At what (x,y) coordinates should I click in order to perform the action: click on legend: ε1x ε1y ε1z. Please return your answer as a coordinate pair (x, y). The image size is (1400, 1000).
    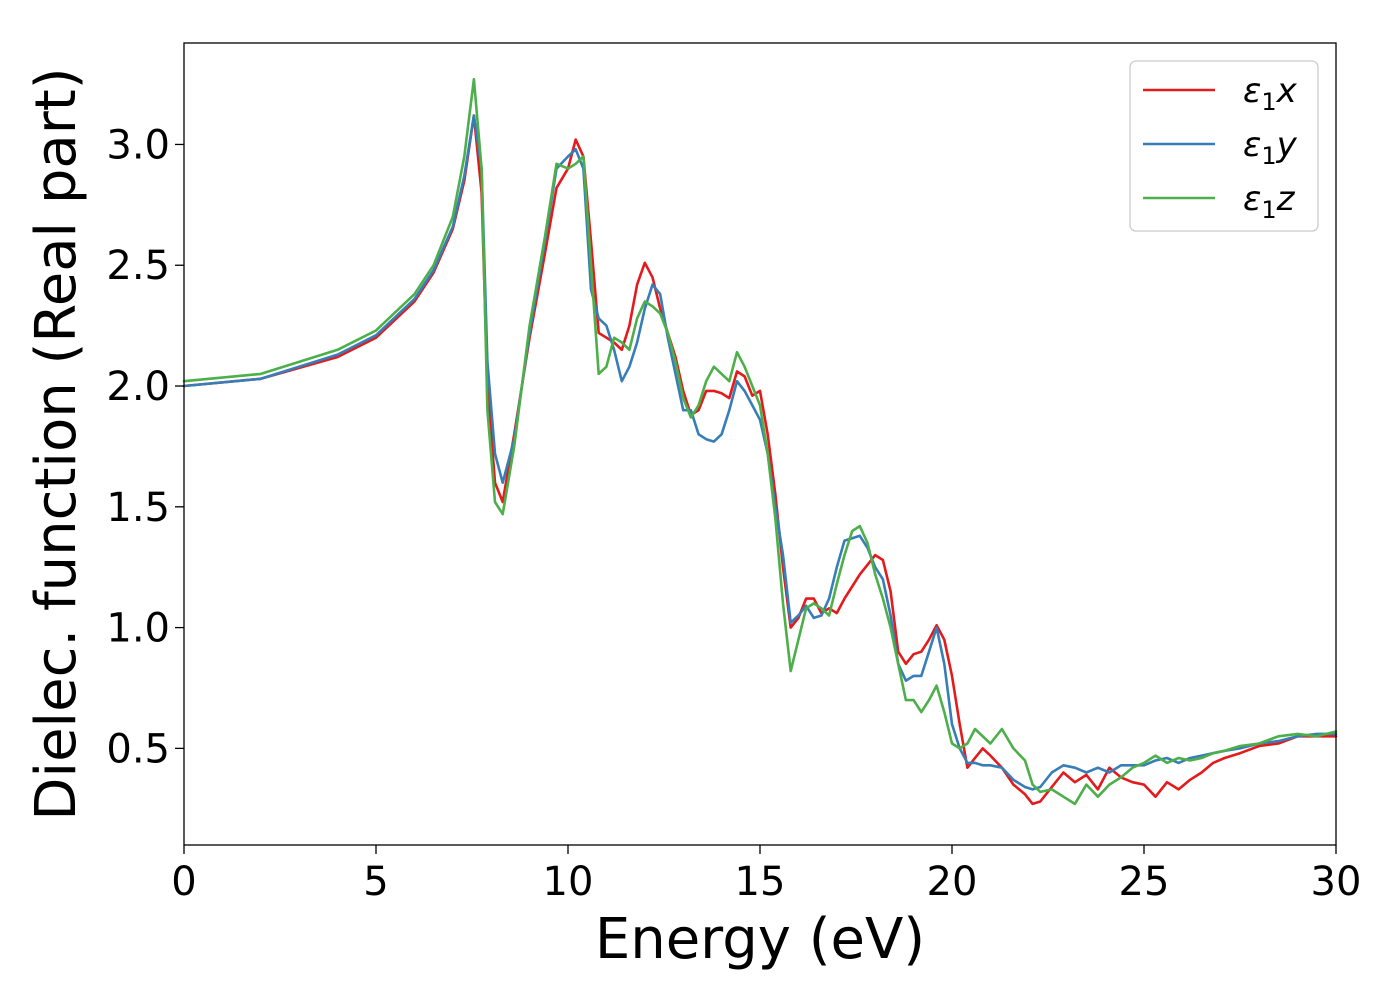
    Looking at the image, I should click on (1224, 146).